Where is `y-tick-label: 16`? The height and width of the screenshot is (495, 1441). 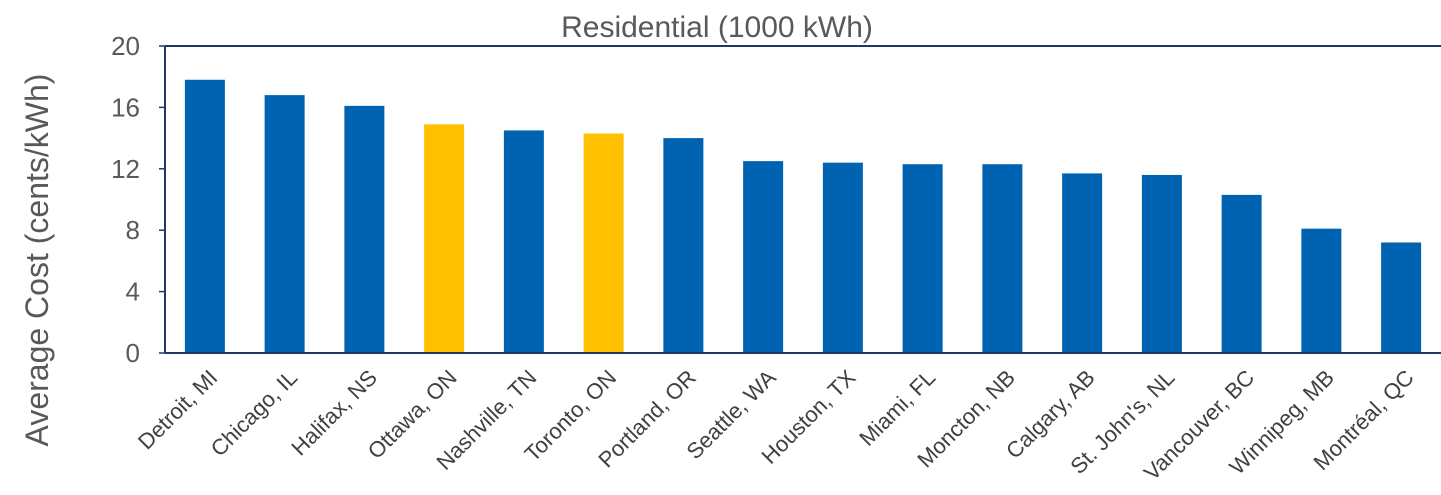
y-tick-label: 16 is located at coordinates (125, 107).